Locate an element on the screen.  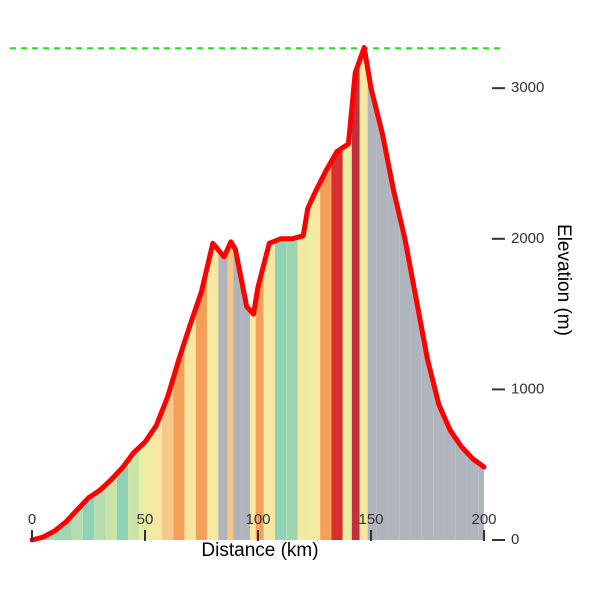
y-tick-label: 1000 is located at coordinates (527, 388).